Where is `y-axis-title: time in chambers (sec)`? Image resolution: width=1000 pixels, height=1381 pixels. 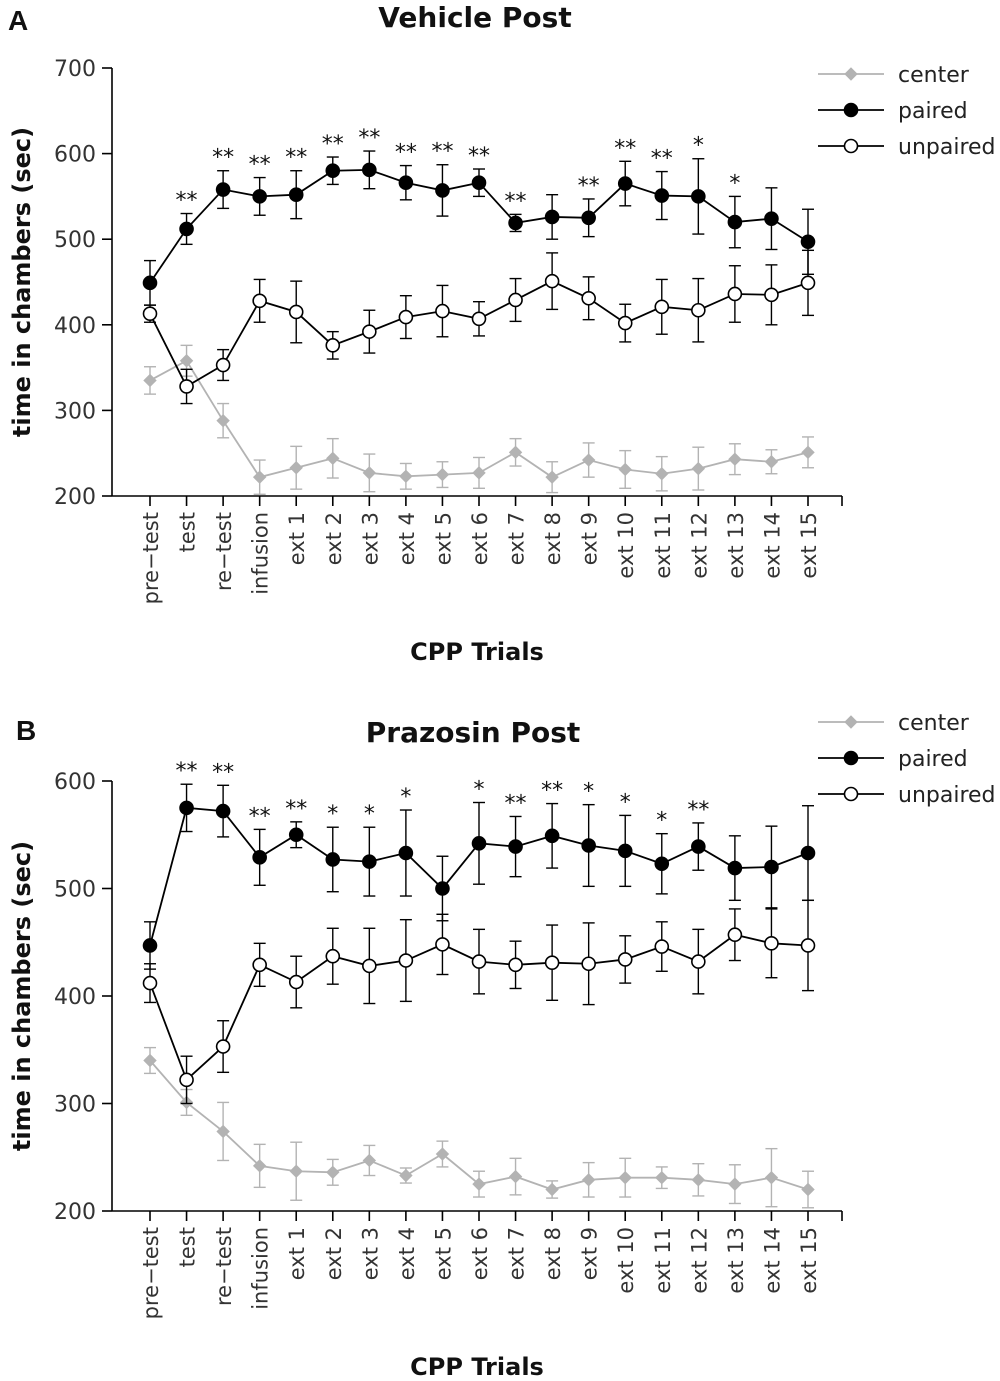 y-axis-title: time in chambers (sec) is located at coordinates (22, 282).